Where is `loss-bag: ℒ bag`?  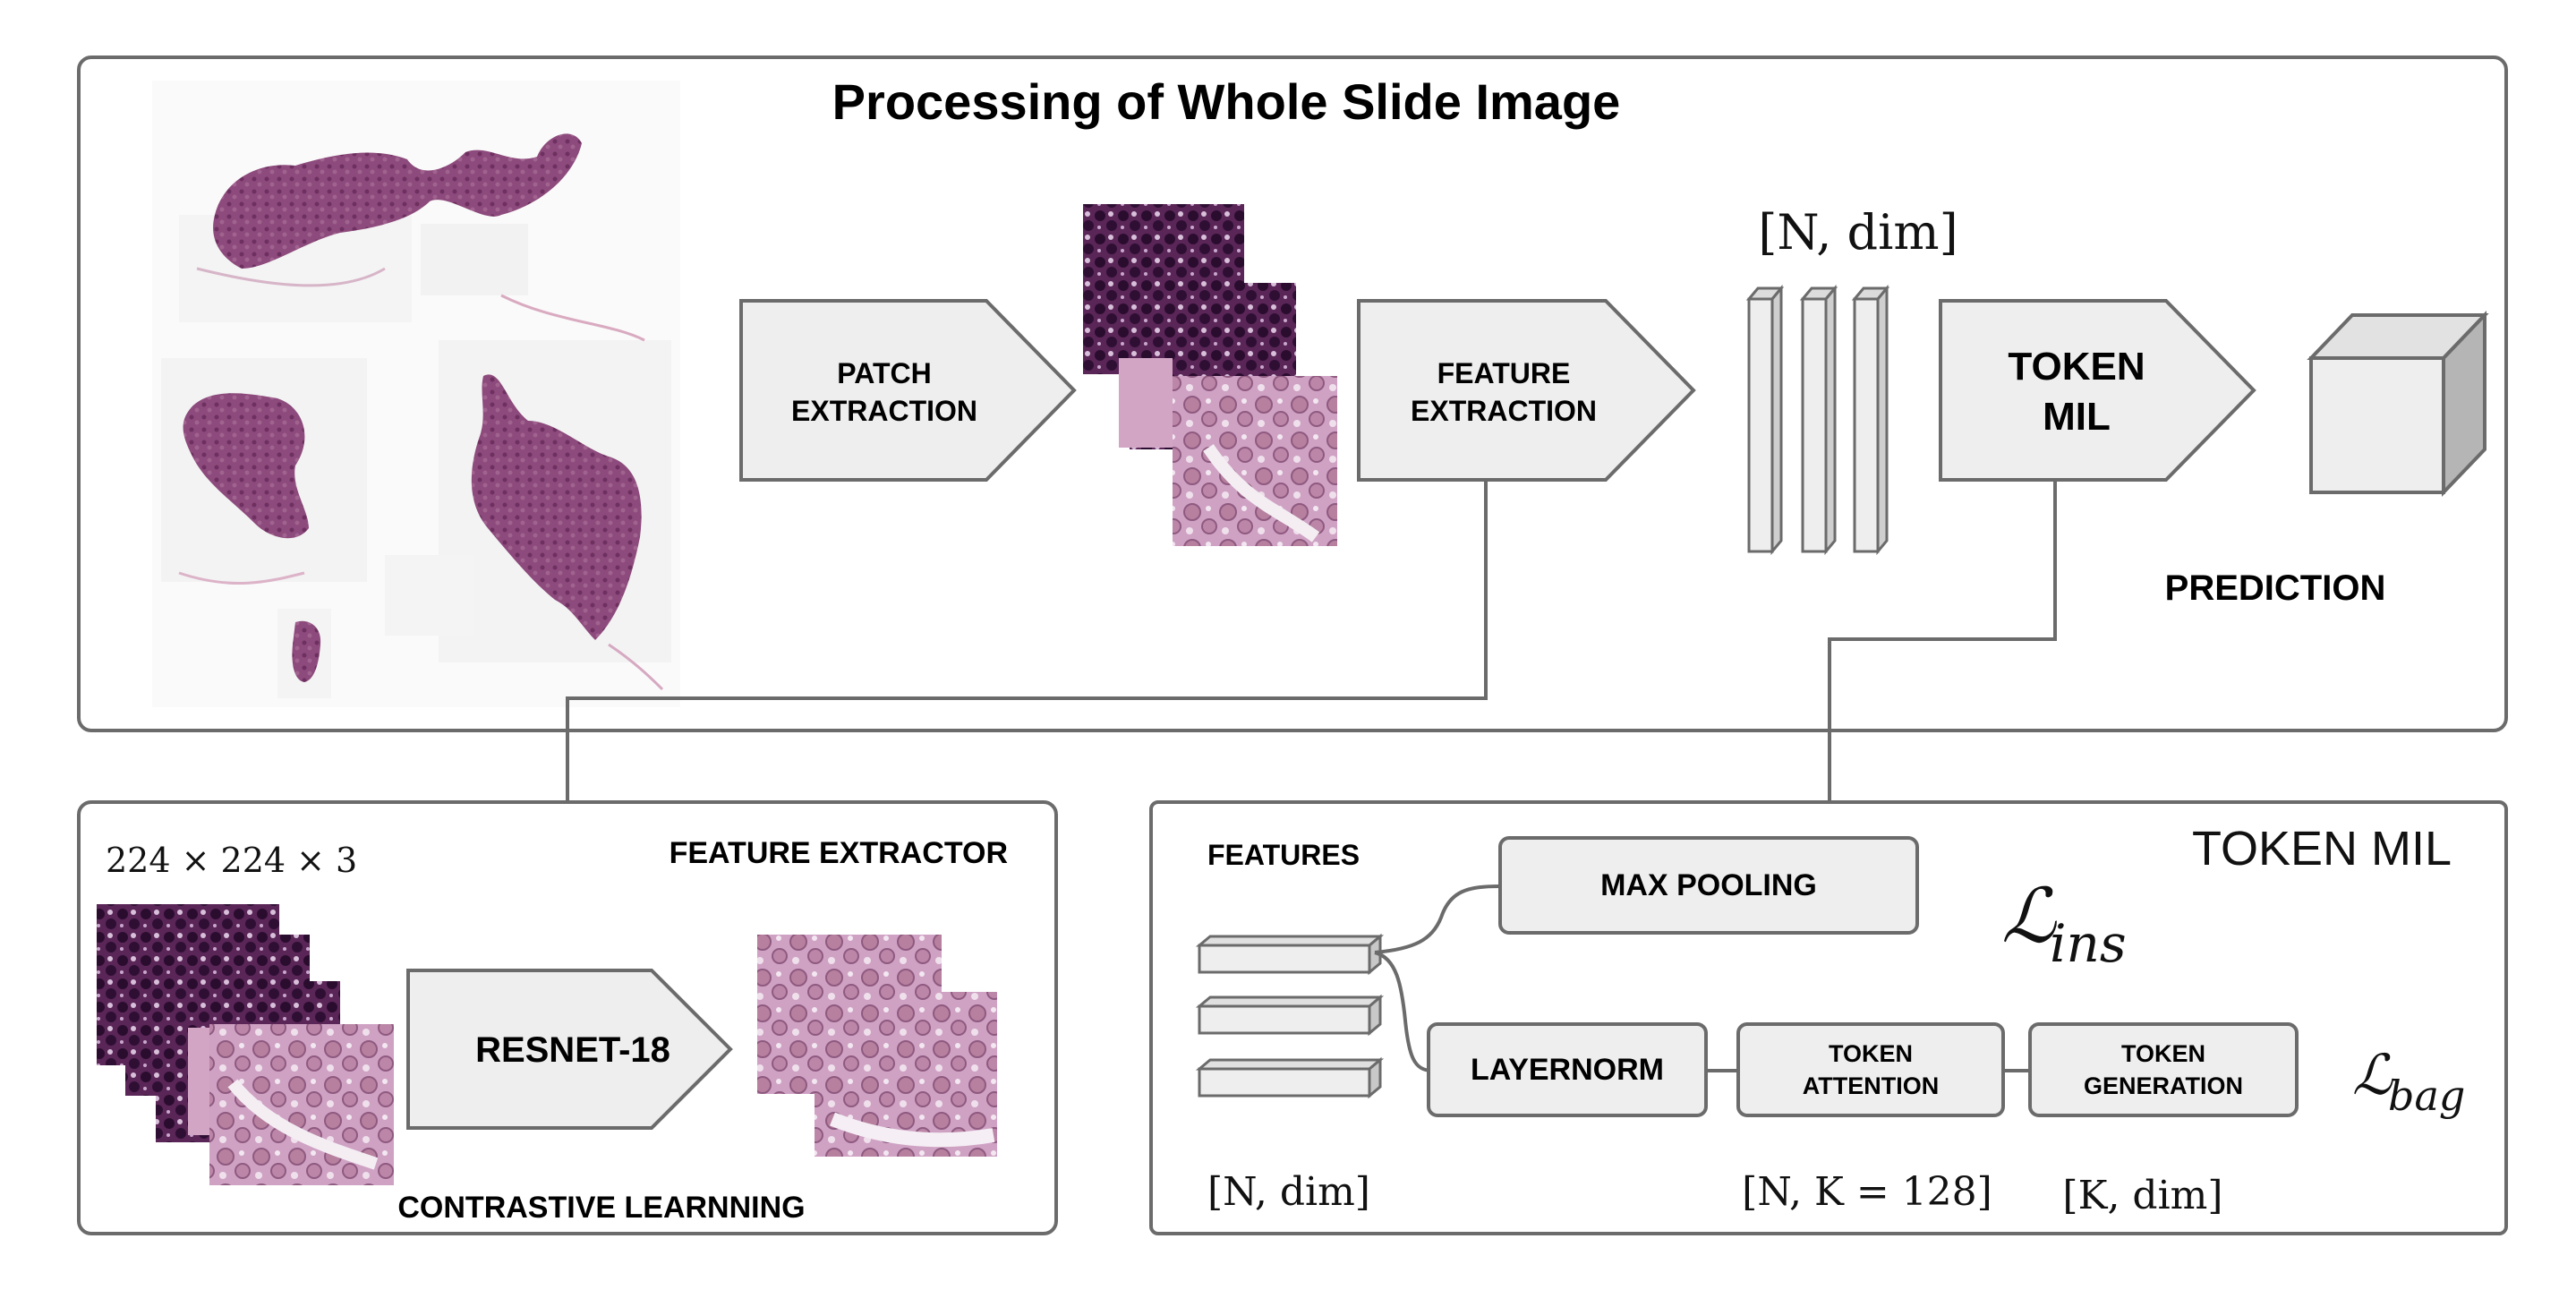 loss-bag: ℒ bag is located at coordinates (2408, 1081).